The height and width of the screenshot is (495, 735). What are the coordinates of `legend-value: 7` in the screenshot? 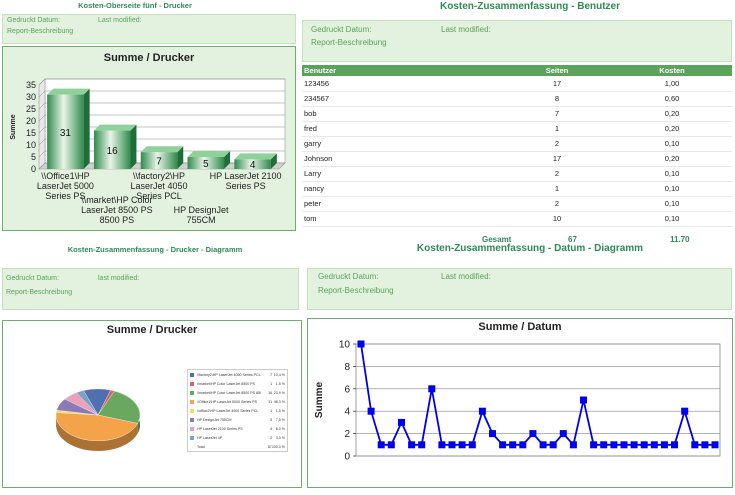 It's located at (271, 375).